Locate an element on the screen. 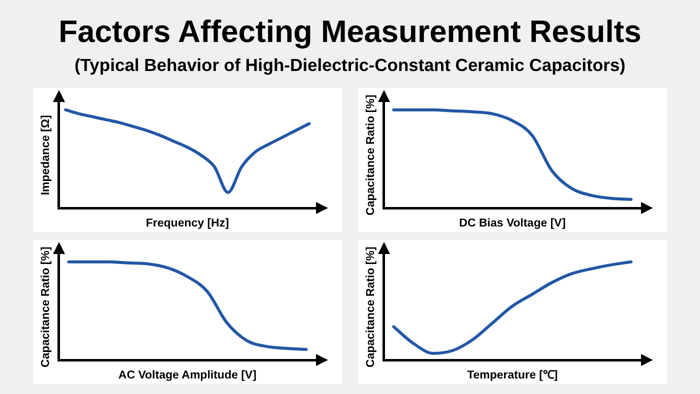  chart-subtitle: (Typical Behavior of High-Dielectric-Constant Ceramic Capacitors) is located at coordinates (350, 65).